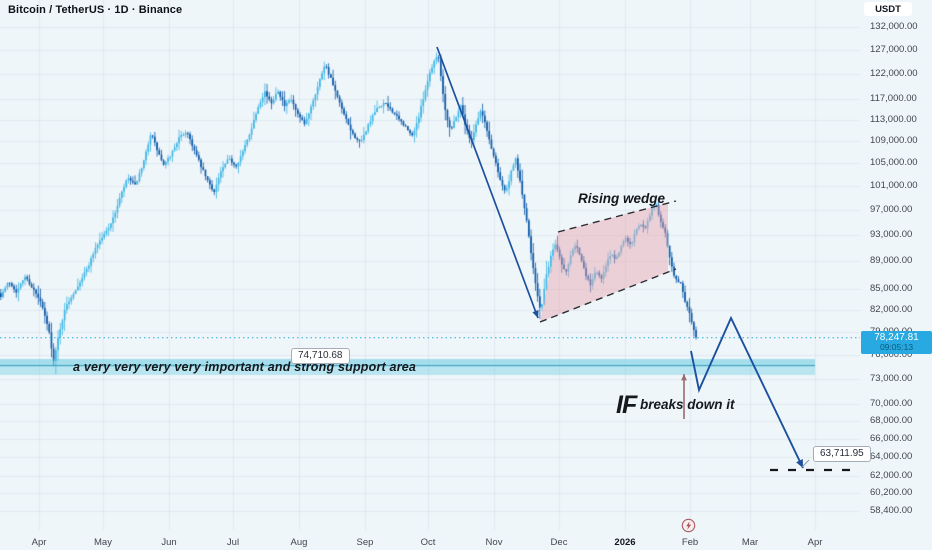 The height and width of the screenshot is (550, 932). Describe the element at coordinates (747, 392) in the screenshot. I see `projection-zigzag-arrow` at that location.